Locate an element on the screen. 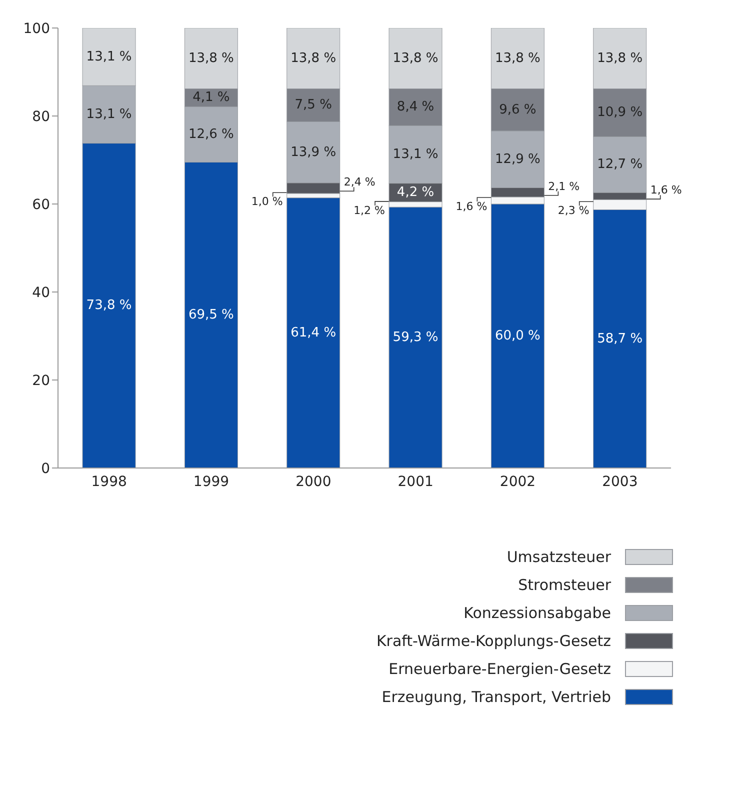  data-label: 12,7 % is located at coordinates (620, 164).